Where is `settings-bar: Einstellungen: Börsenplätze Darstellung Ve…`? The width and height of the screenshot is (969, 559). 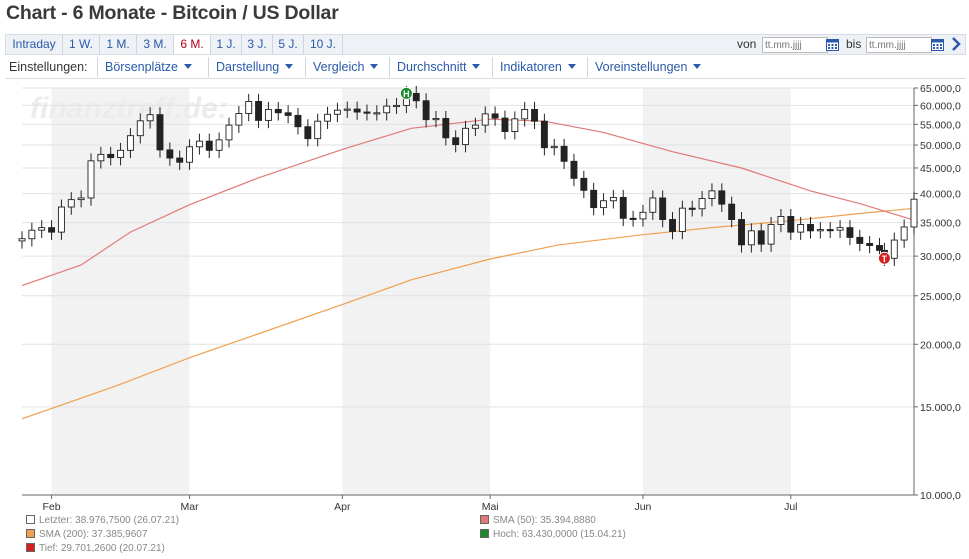 settings-bar: Einstellungen: Börsenplätze Darstellung Ve… is located at coordinates (485, 68).